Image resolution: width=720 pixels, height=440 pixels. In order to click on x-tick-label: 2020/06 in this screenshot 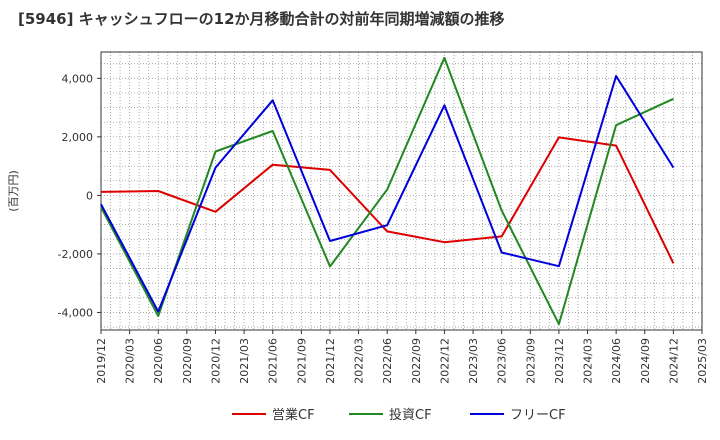, I will do `click(158, 361)`.